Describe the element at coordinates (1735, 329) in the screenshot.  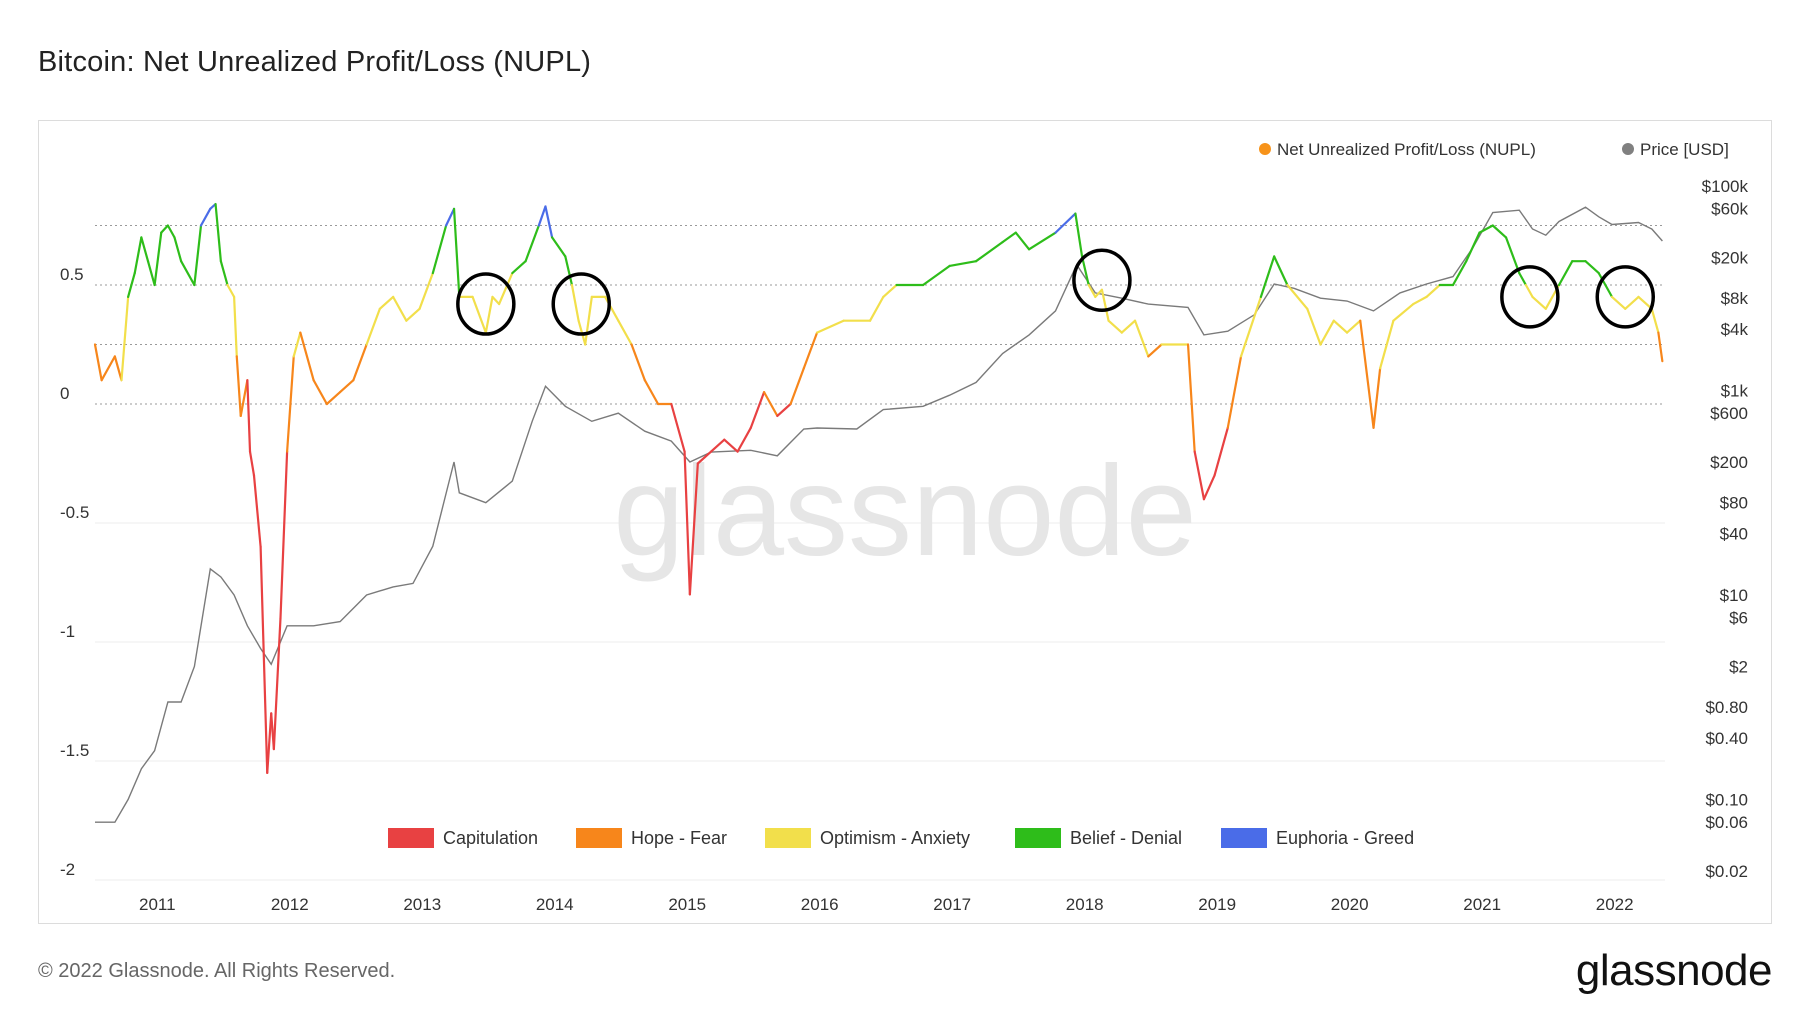
I see `y-right-tick-label: $4k` at that location.